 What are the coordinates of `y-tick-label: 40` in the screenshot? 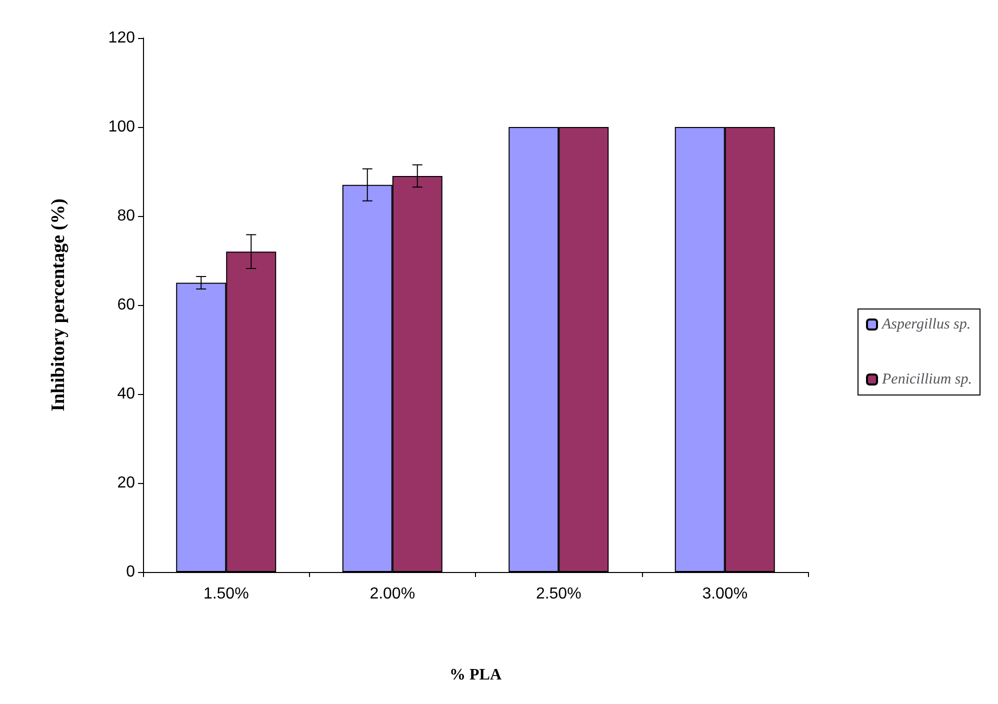 It's located at (126, 394).